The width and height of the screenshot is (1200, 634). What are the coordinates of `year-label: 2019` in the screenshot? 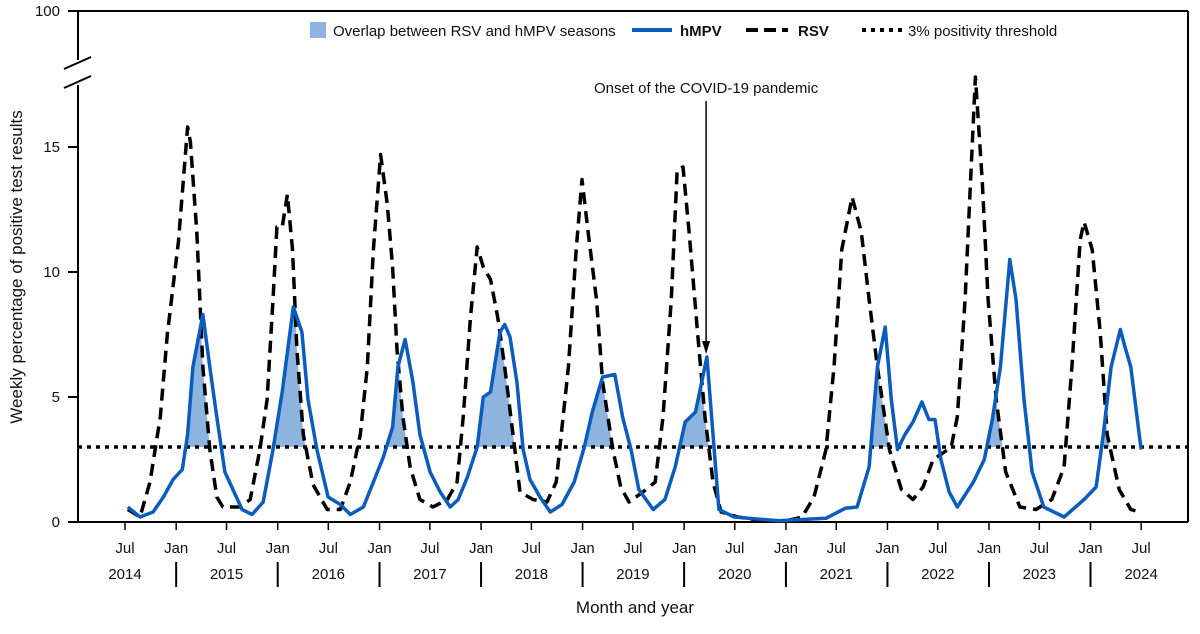 It's located at (632, 574).